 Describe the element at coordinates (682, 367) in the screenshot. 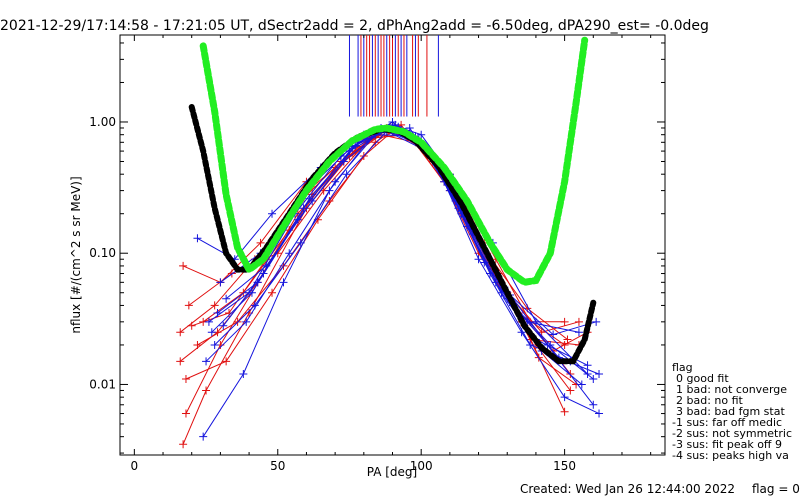

I see `legend-title: flag` at that location.